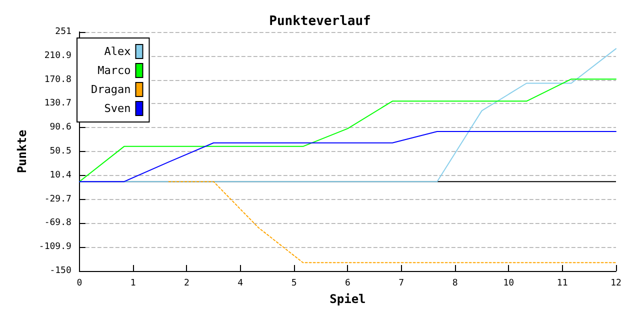 This screenshot has width=640, height=320. Describe the element at coordinates (61, 151) in the screenshot. I see `y-tick-label: 50.5` at that location.